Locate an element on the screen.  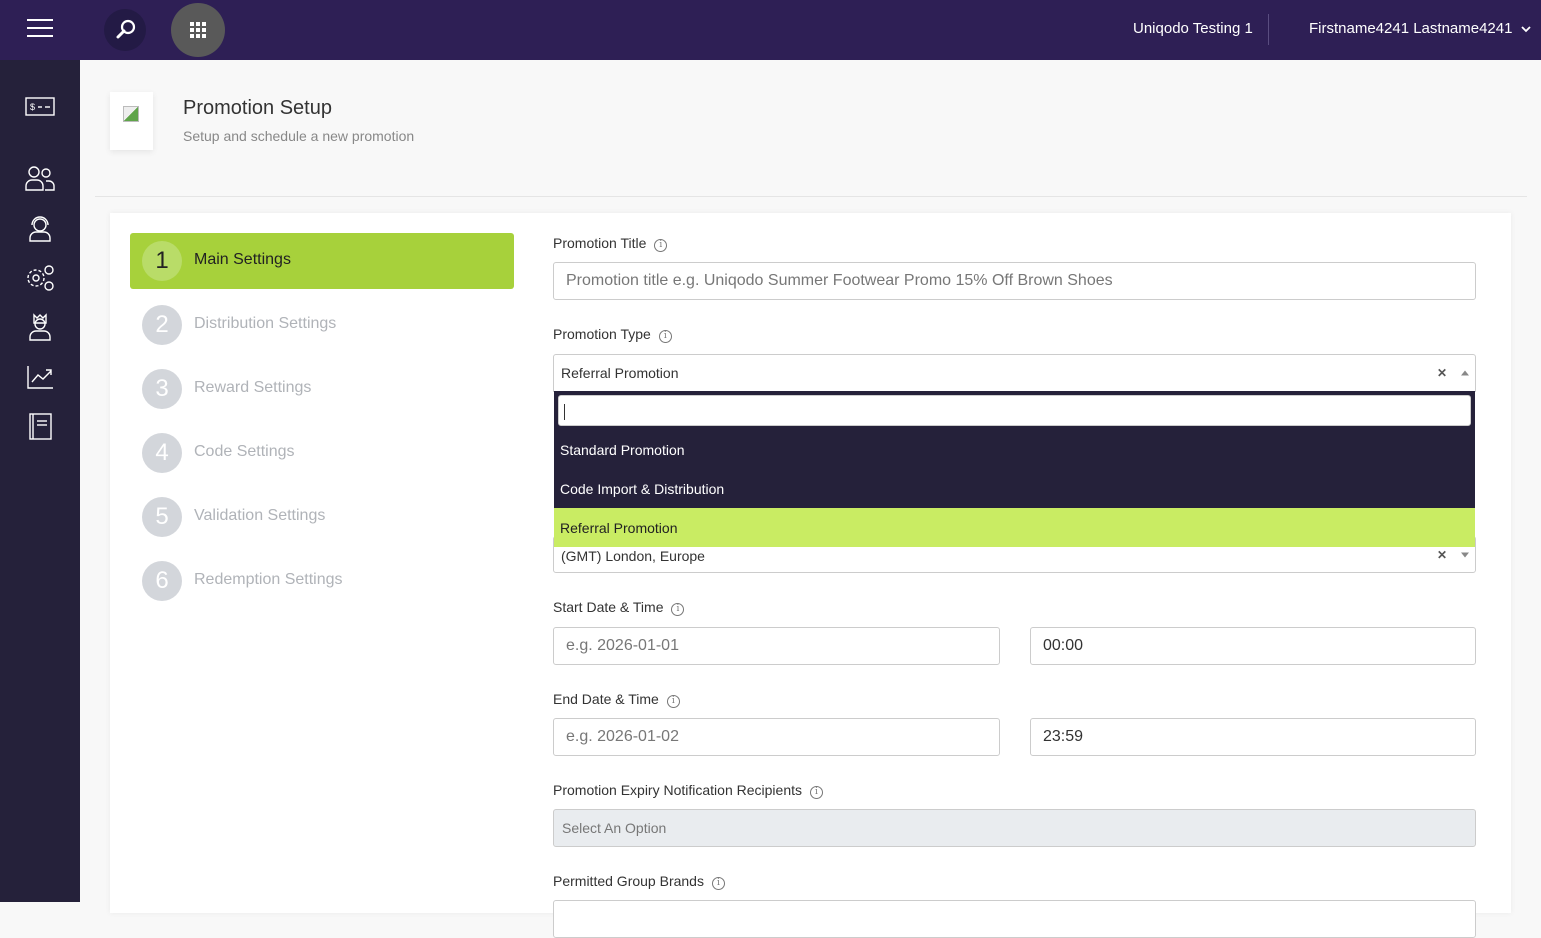
apps-button is located at coordinates (198, 30).